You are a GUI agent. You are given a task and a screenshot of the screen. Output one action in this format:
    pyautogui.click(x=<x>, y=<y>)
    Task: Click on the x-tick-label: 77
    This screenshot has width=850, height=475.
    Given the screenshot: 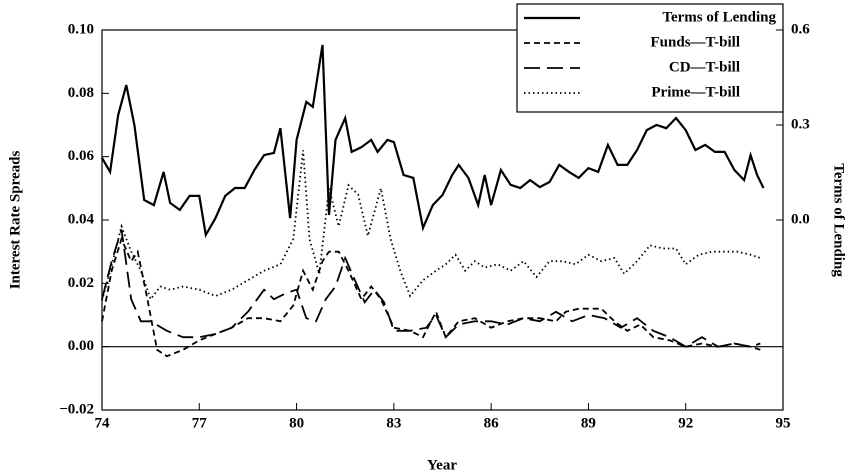 What is the action you would take?
    pyautogui.click(x=200, y=423)
    